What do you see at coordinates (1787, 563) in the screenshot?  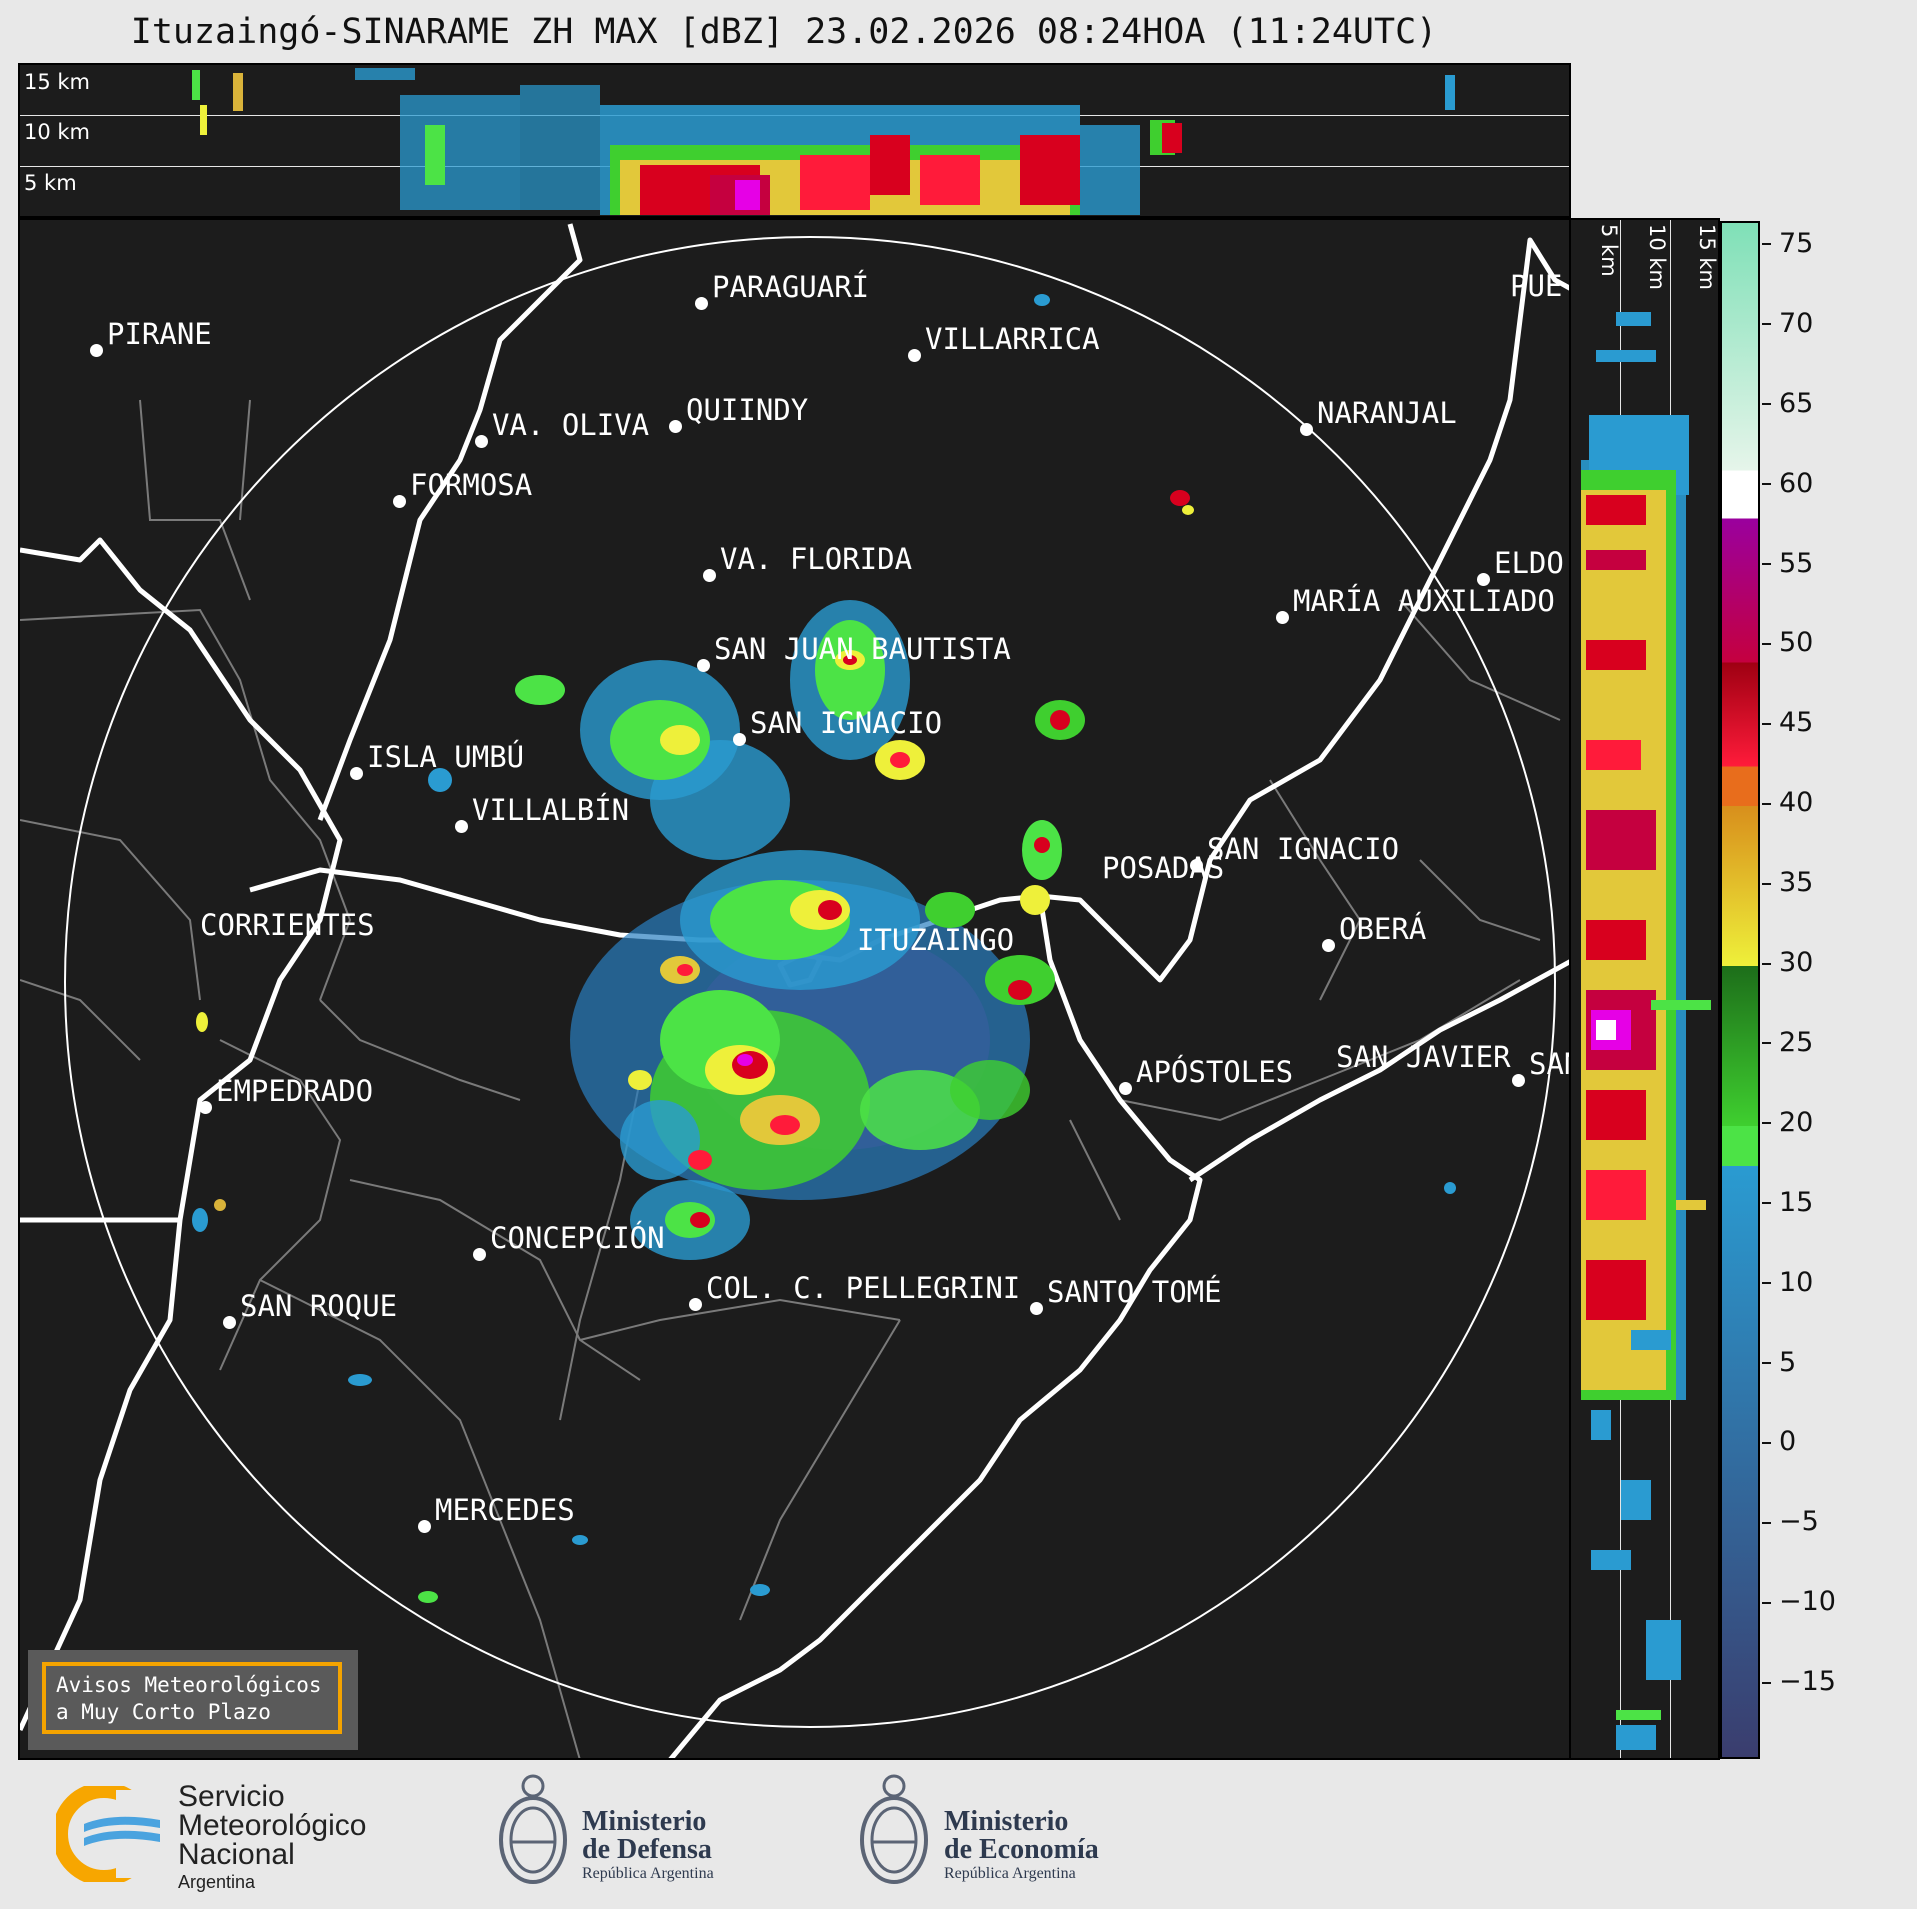 I see `colorbar-tick: 55` at bounding box center [1787, 563].